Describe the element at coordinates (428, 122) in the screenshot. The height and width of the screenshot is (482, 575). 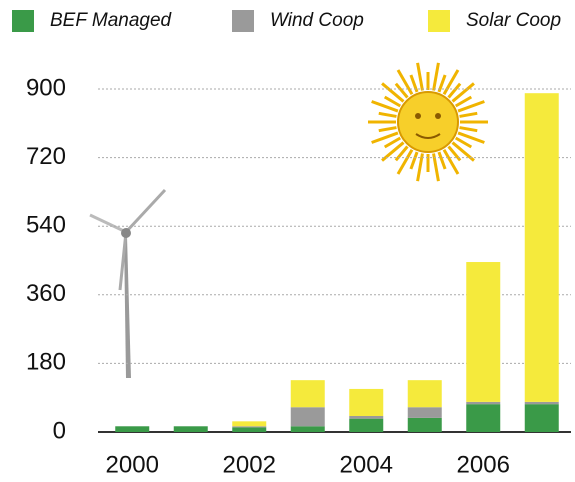
I see `sun-illustration` at that location.